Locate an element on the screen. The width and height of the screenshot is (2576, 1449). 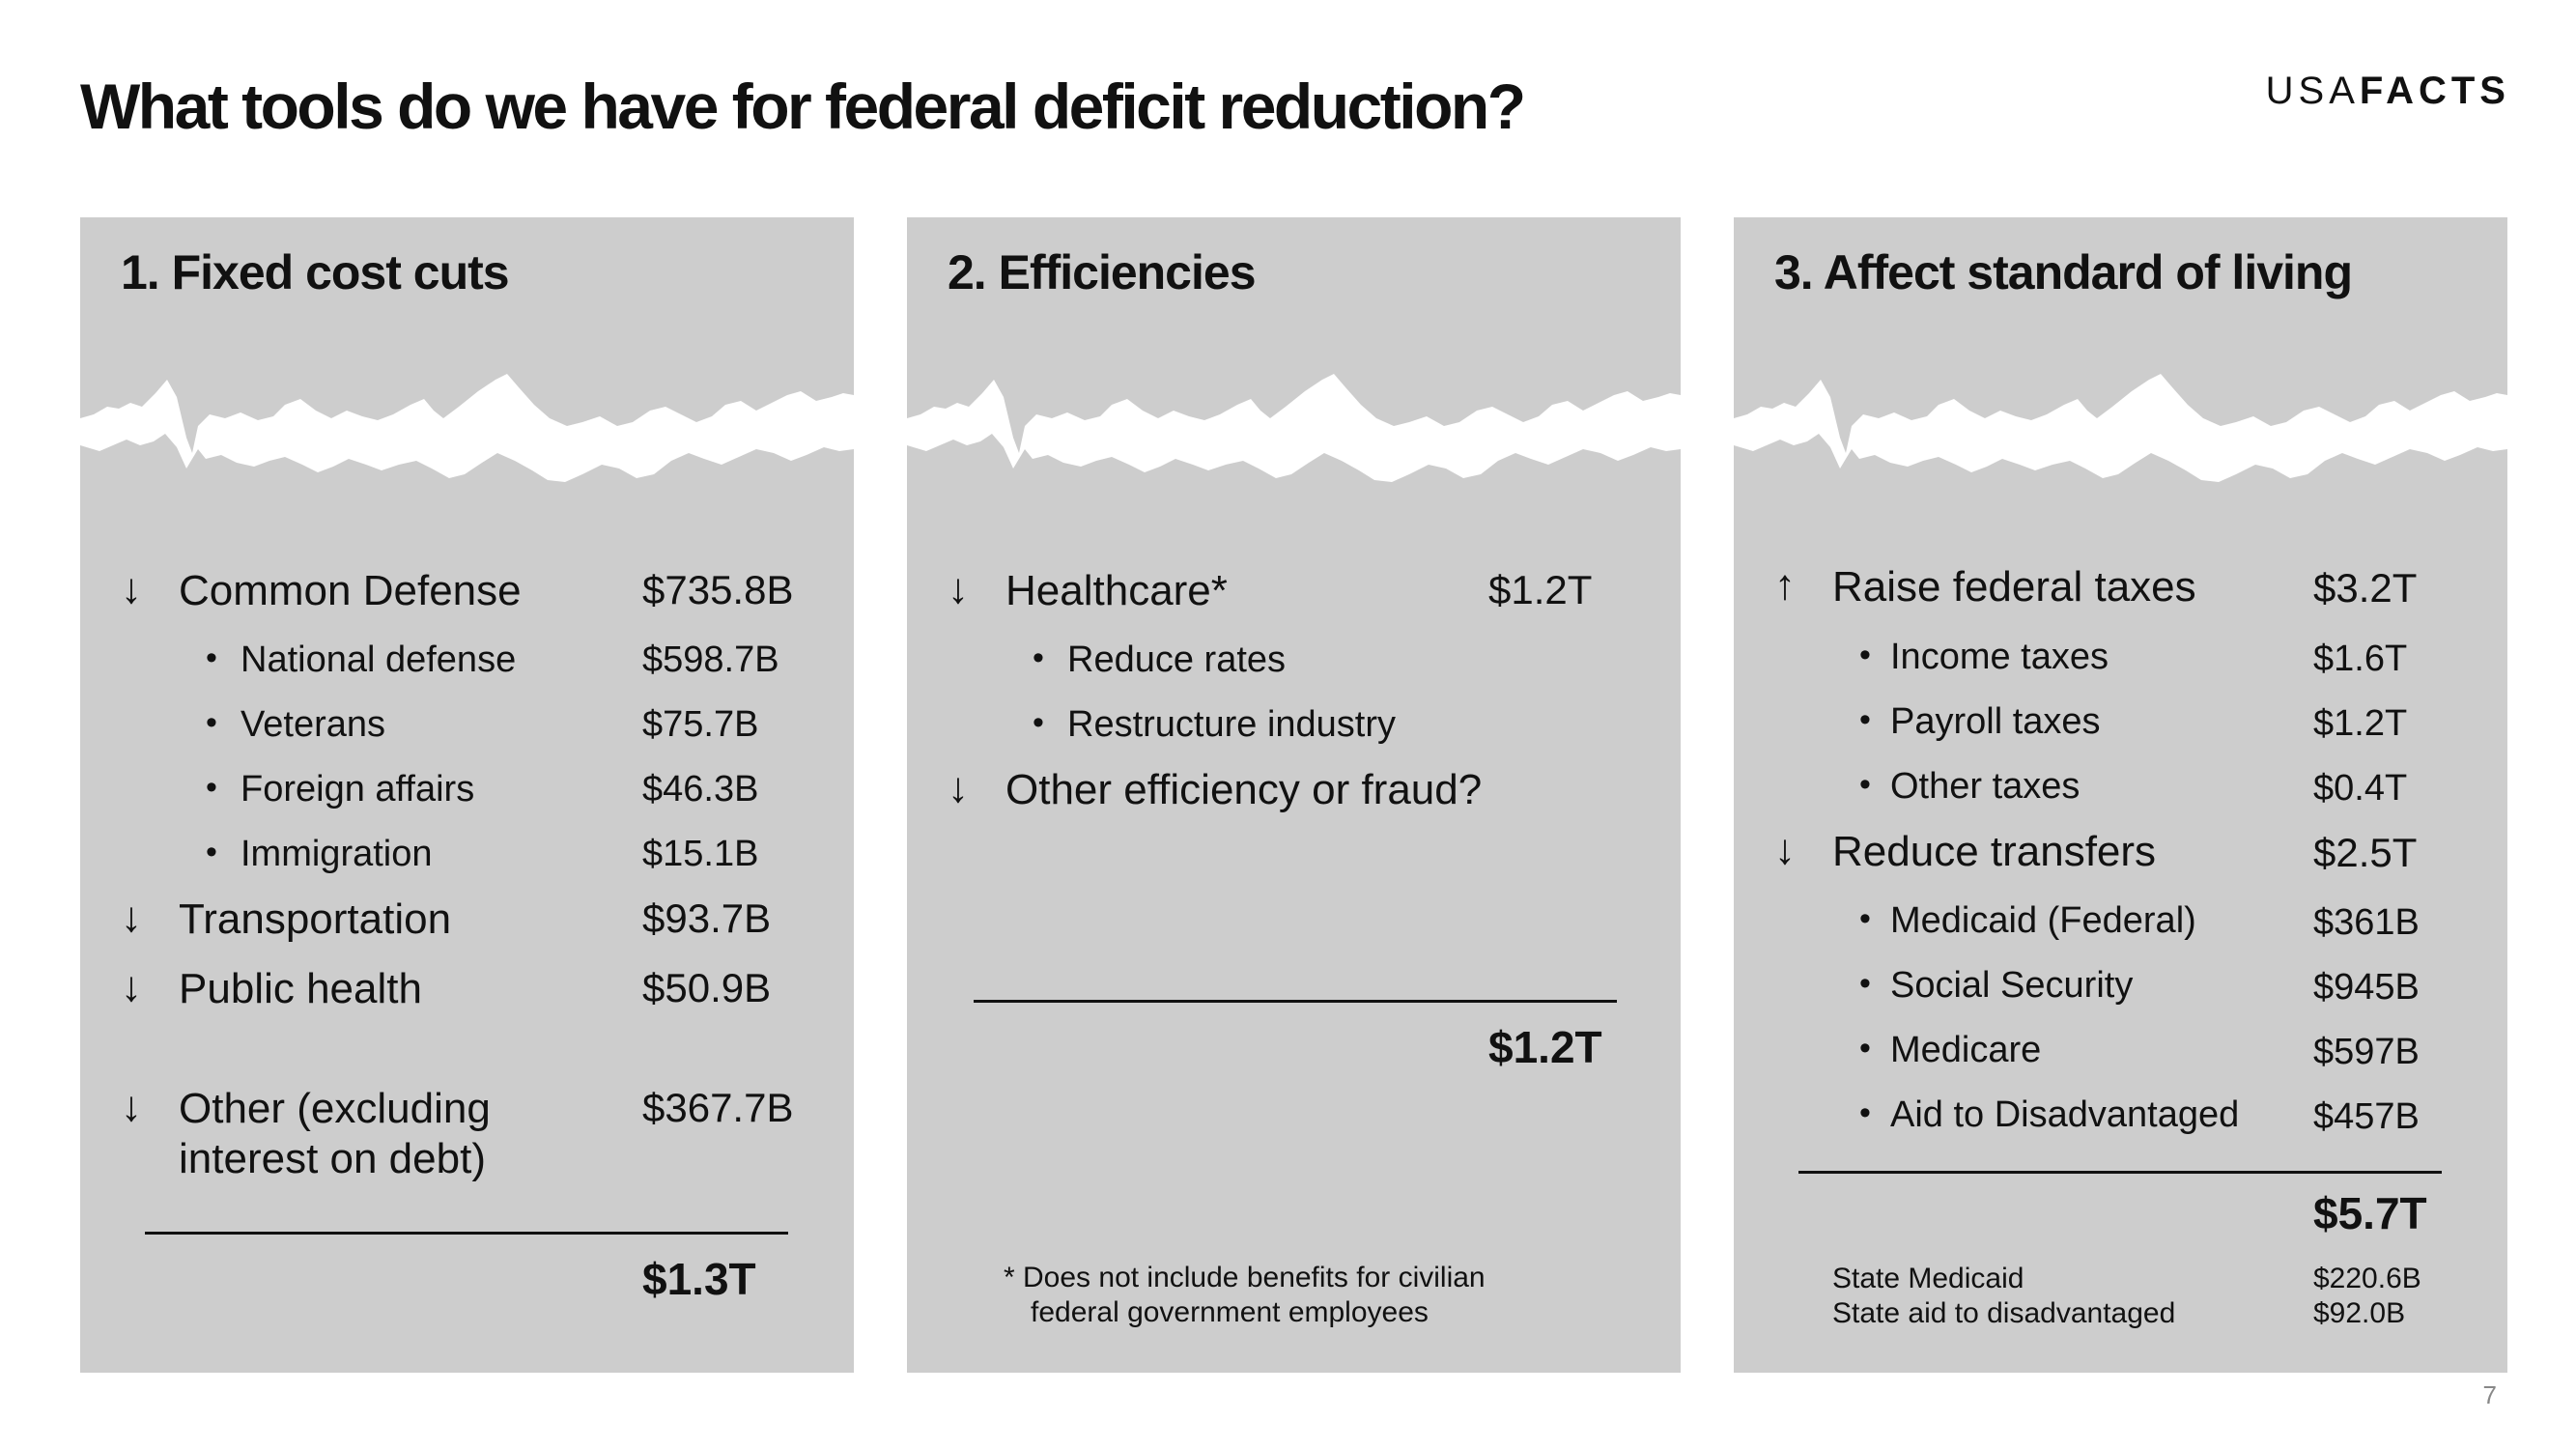
sub-item-value: $1.6T is located at coordinates (2360, 659).